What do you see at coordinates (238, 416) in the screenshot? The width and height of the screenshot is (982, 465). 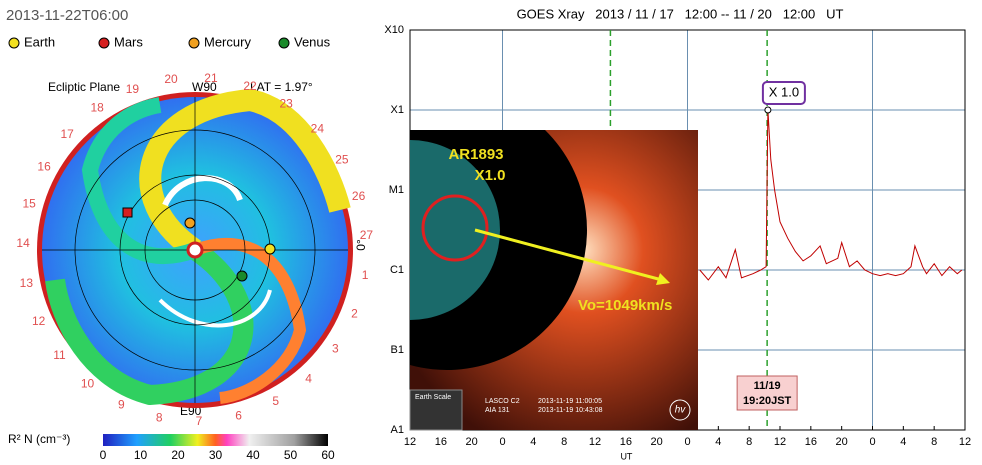 I see `rim-number: 6` at bounding box center [238, 416].